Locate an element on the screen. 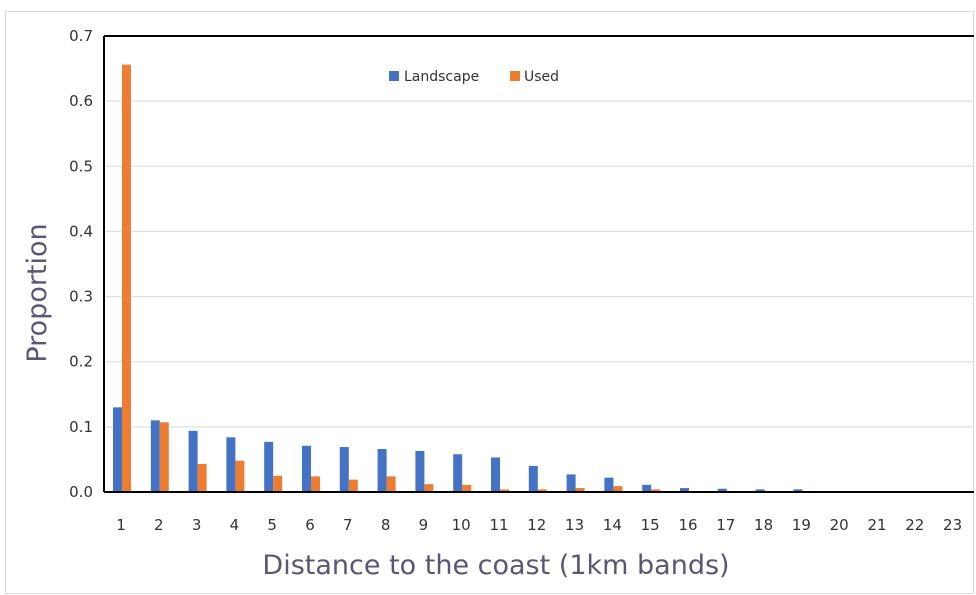 The width and height of the screenshot is (976, 595). x-tick-label: 12 is located at coordinates (536, 525).